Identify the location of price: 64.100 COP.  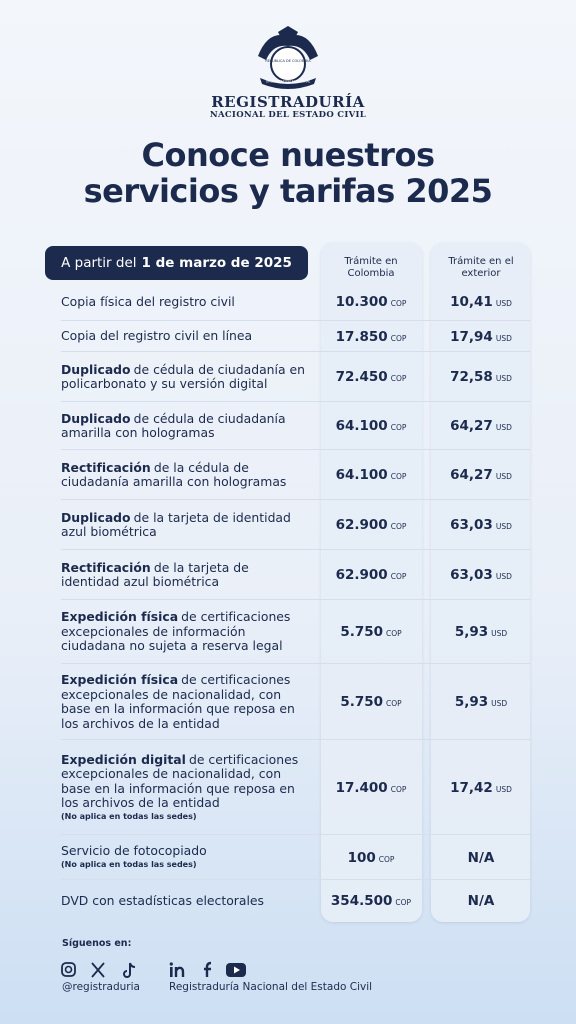
(371, 475).